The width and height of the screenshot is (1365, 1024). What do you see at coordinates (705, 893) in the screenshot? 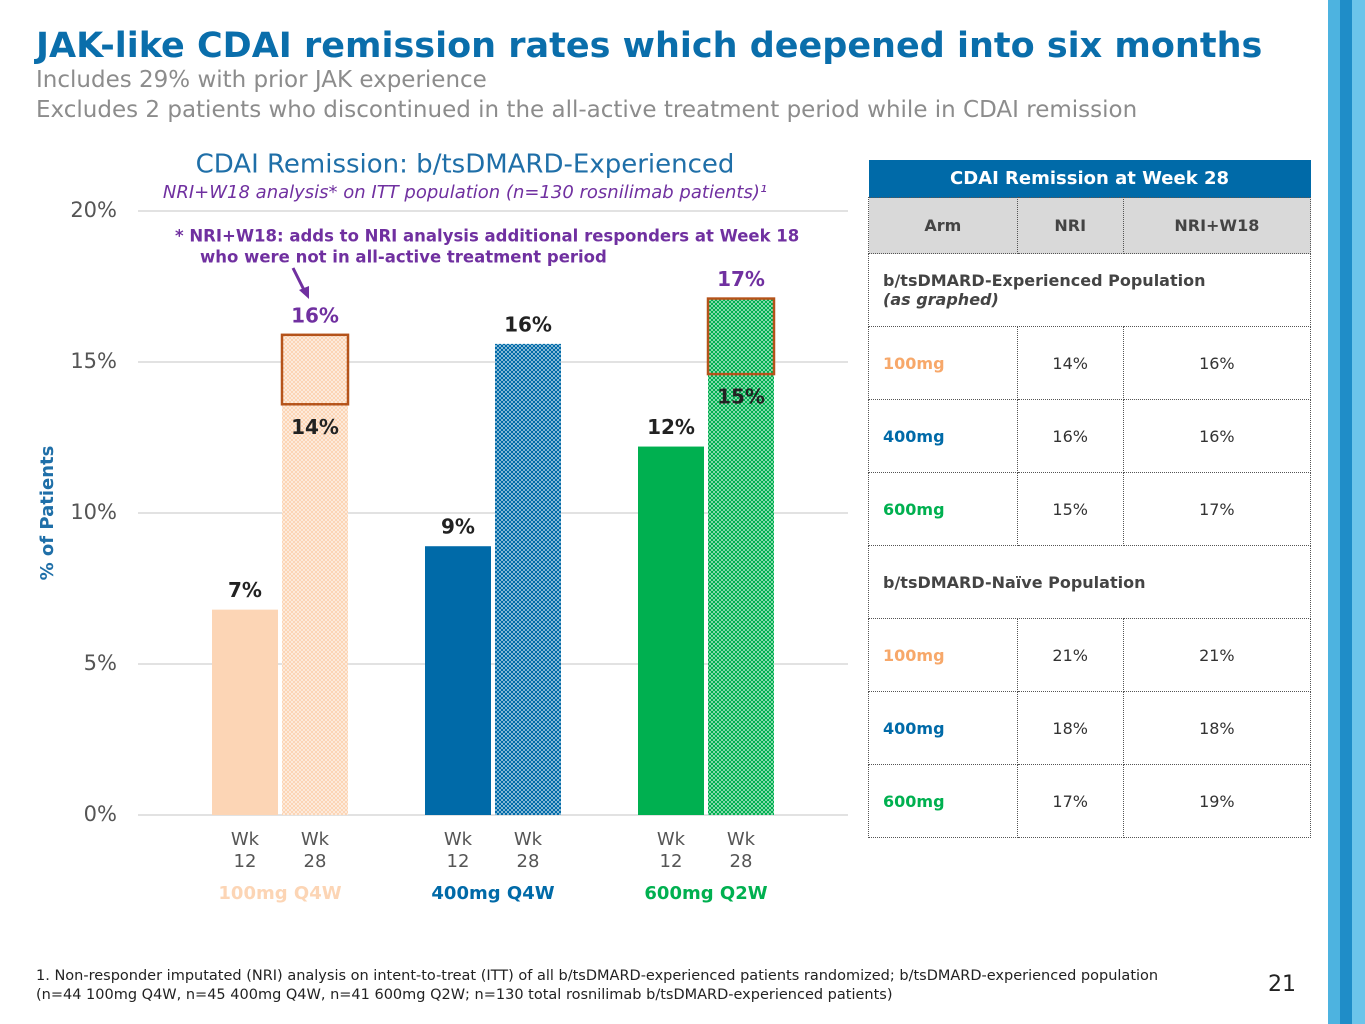
I see `group-label: 600mg Q2W` at bounding box center [705, 893].